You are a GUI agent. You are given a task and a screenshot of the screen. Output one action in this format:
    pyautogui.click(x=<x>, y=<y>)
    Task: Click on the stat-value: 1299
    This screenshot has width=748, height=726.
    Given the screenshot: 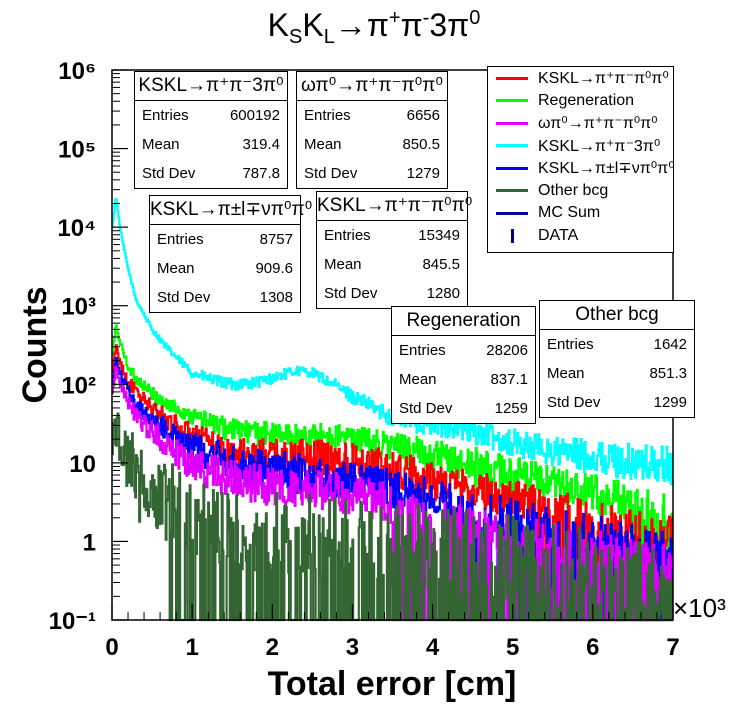 What is the action you would take?
    pyautogui.click(x=670, y=402)
    